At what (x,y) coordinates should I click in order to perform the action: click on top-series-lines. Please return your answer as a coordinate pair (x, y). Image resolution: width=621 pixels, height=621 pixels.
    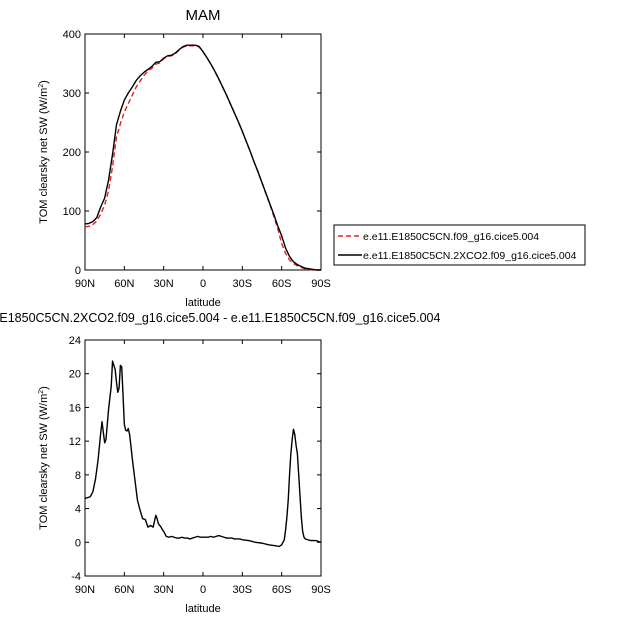
    Looking at the image, I should click on (202, 157).